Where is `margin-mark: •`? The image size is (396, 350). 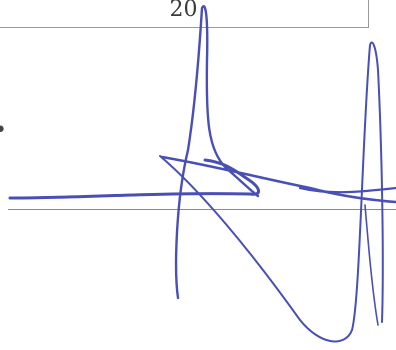 margin-mark: • is located at coordinates (3, 130).